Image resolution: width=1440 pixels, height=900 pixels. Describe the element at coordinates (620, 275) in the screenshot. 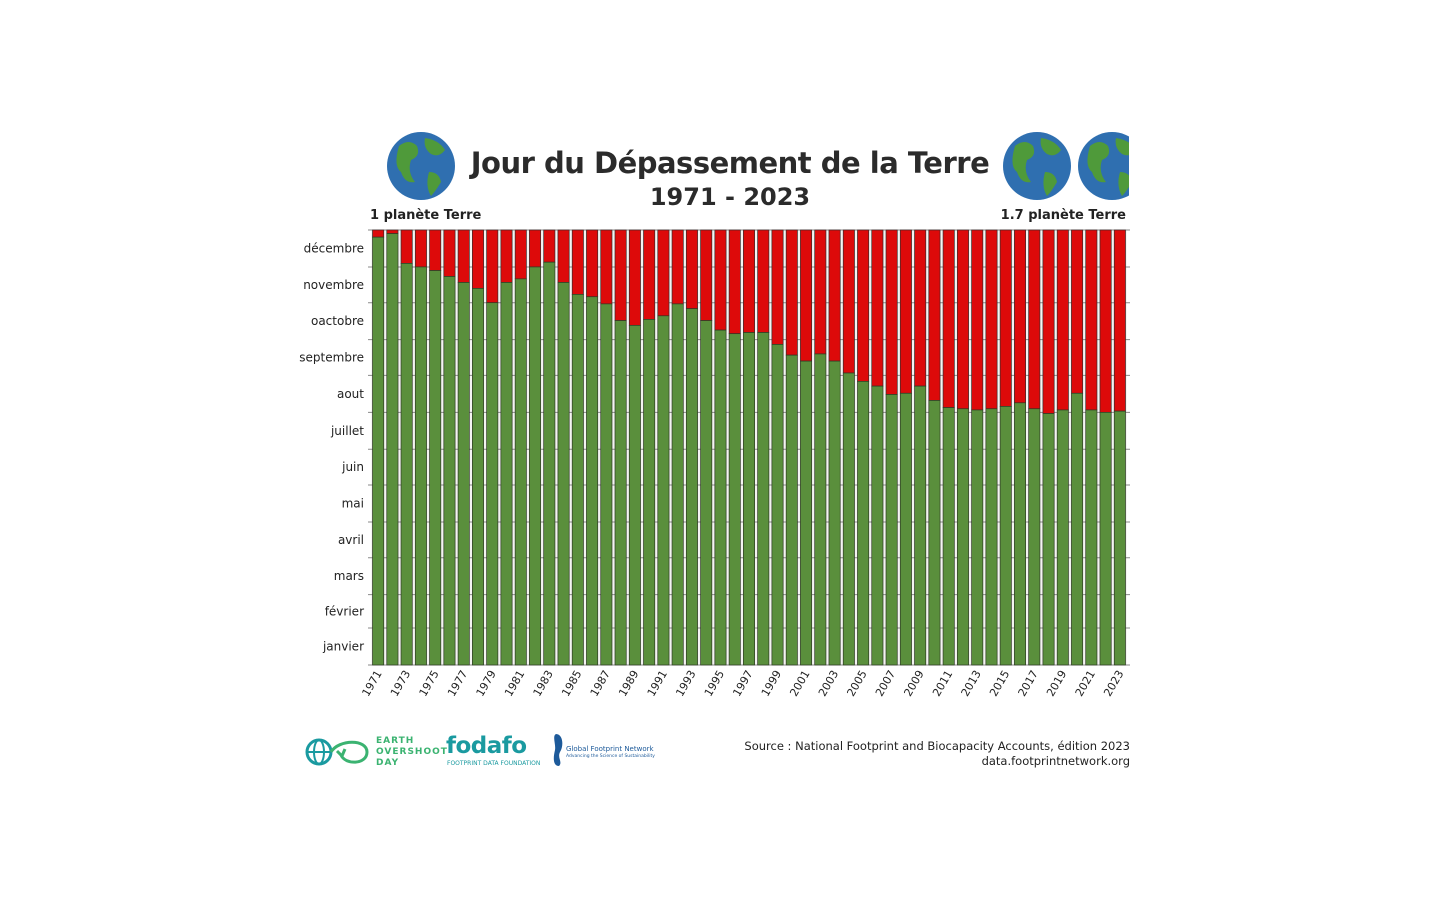

I see `overshoot-bar-1988` at that location.